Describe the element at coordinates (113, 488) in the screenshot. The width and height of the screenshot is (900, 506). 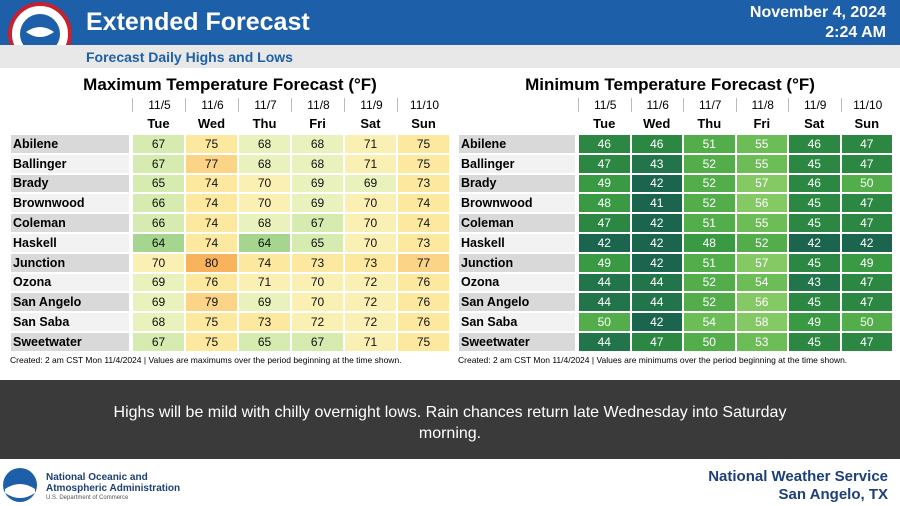
I see `agency-line: Atmospheric Administration` at that location.